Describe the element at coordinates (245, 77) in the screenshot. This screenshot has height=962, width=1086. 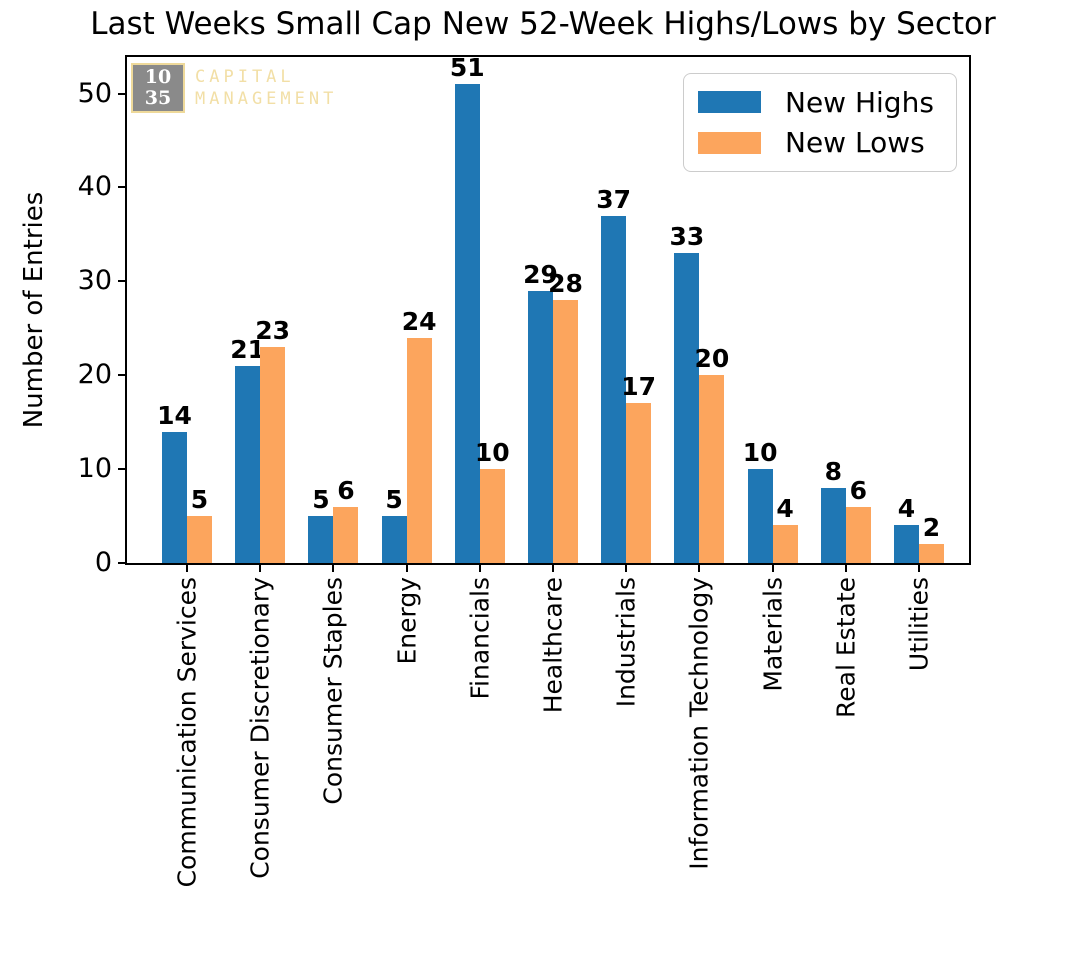
I see `watermark-text-line1: CAPITAL` at that location.